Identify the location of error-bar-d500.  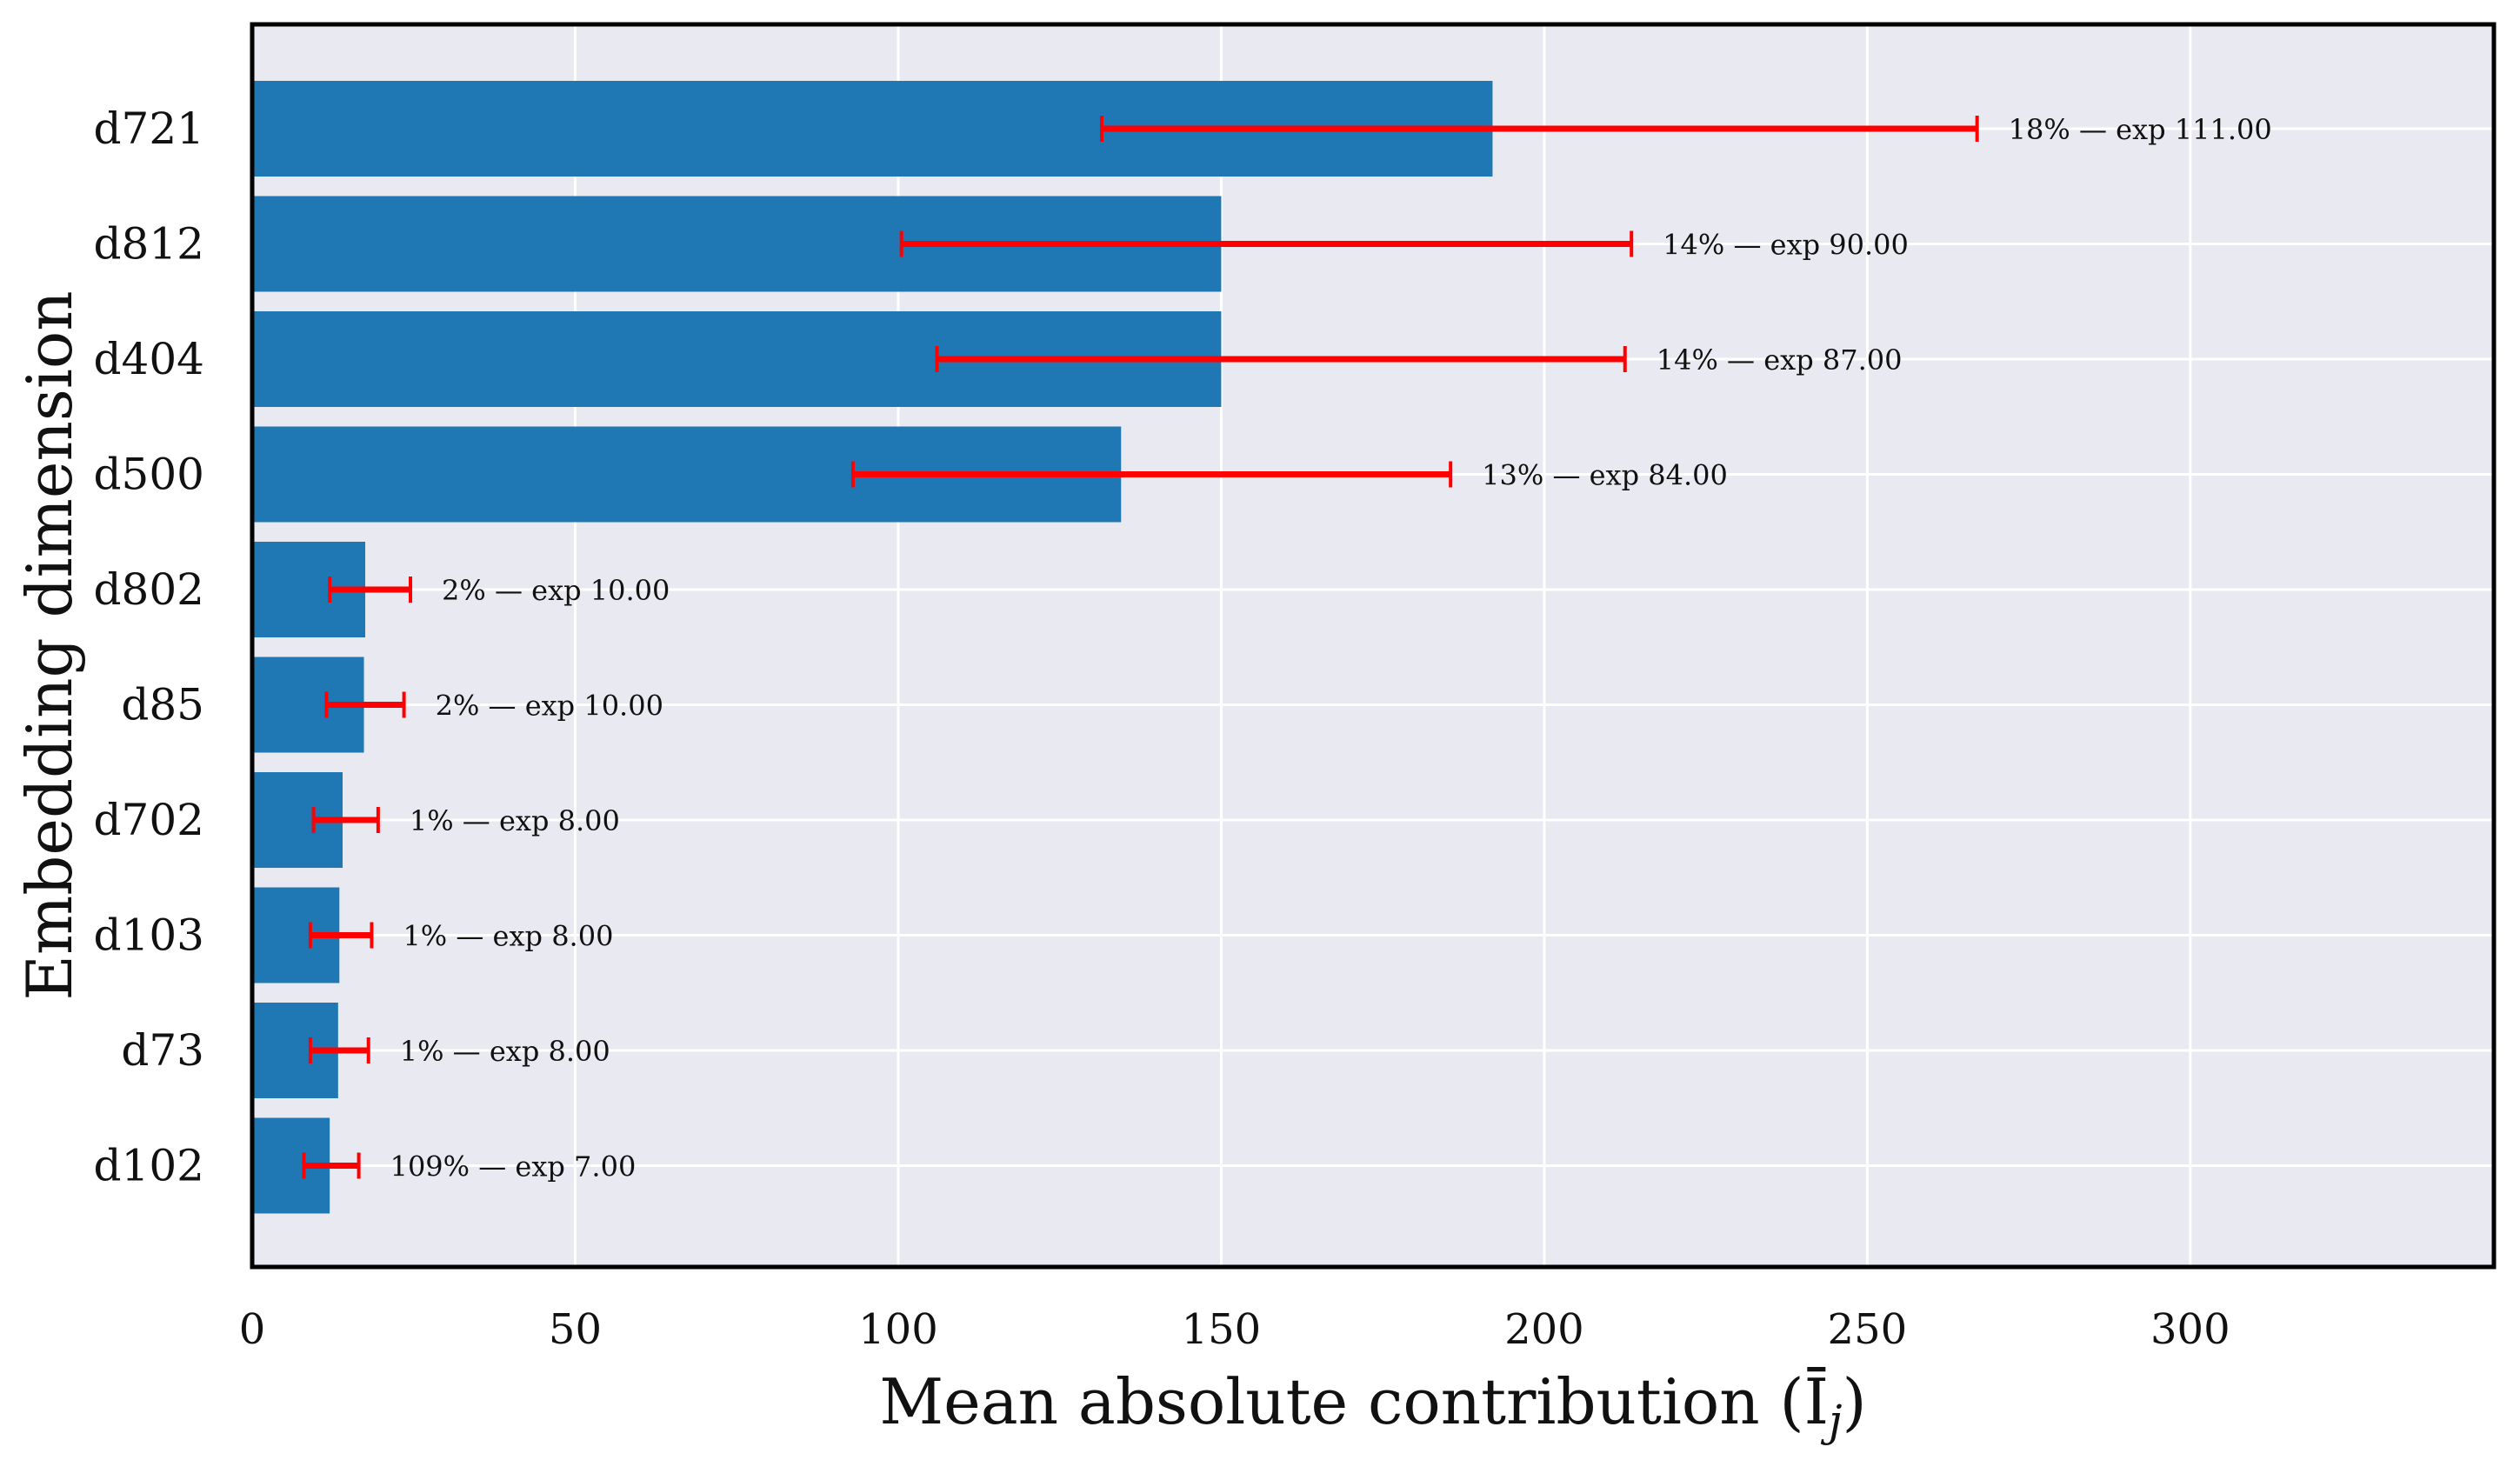
(1151, 474).